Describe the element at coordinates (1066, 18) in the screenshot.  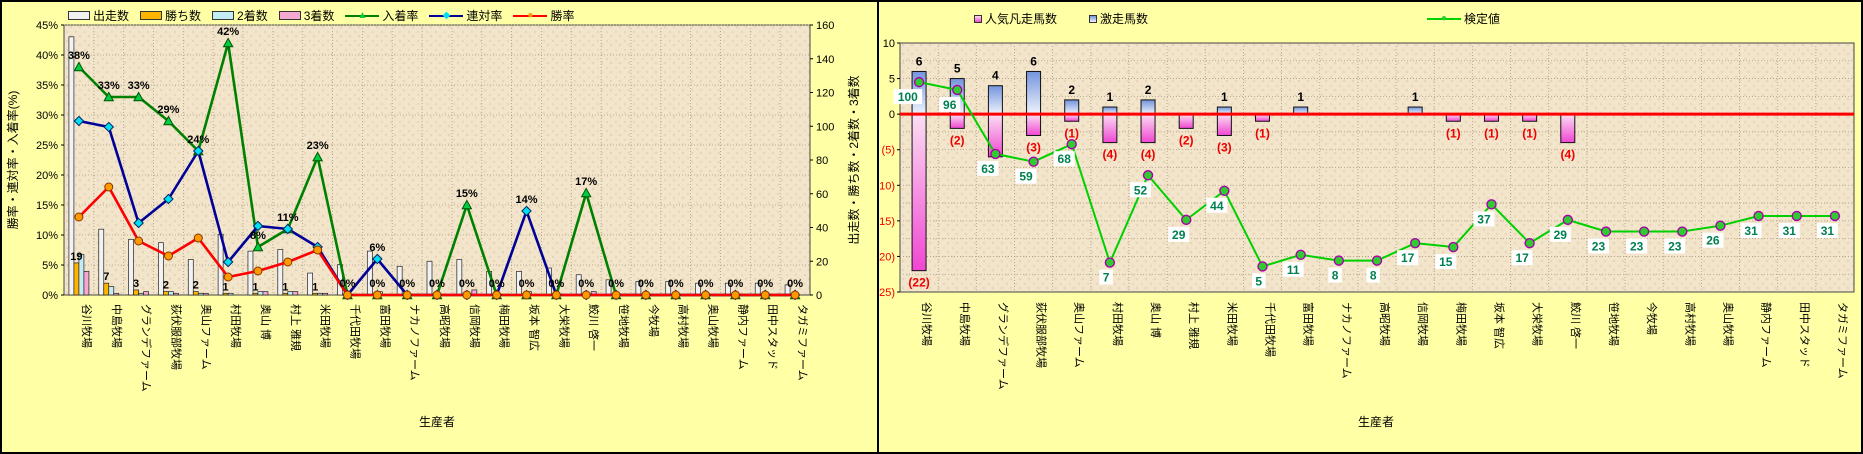
I see `right-chart-legend-bars: 人気凡走馬数 激走馬数` at that location.